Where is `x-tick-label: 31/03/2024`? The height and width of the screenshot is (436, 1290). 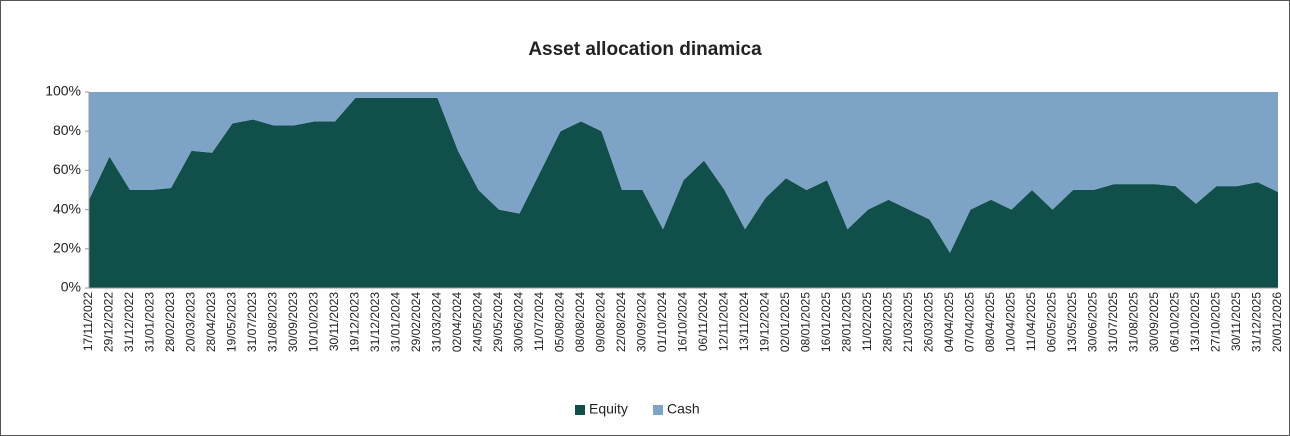 x-tick-label: 31/03/2024 is located at coordinates (437, 322).